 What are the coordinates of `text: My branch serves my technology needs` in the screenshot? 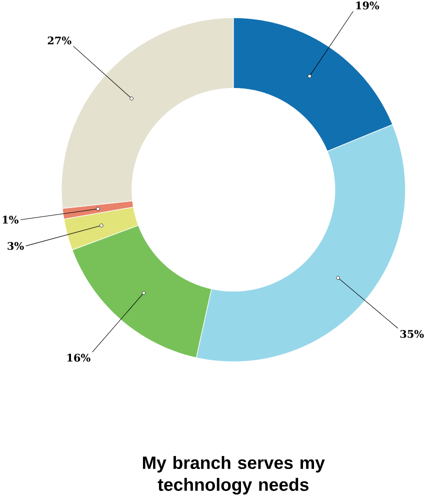 It's located at (234, 475).